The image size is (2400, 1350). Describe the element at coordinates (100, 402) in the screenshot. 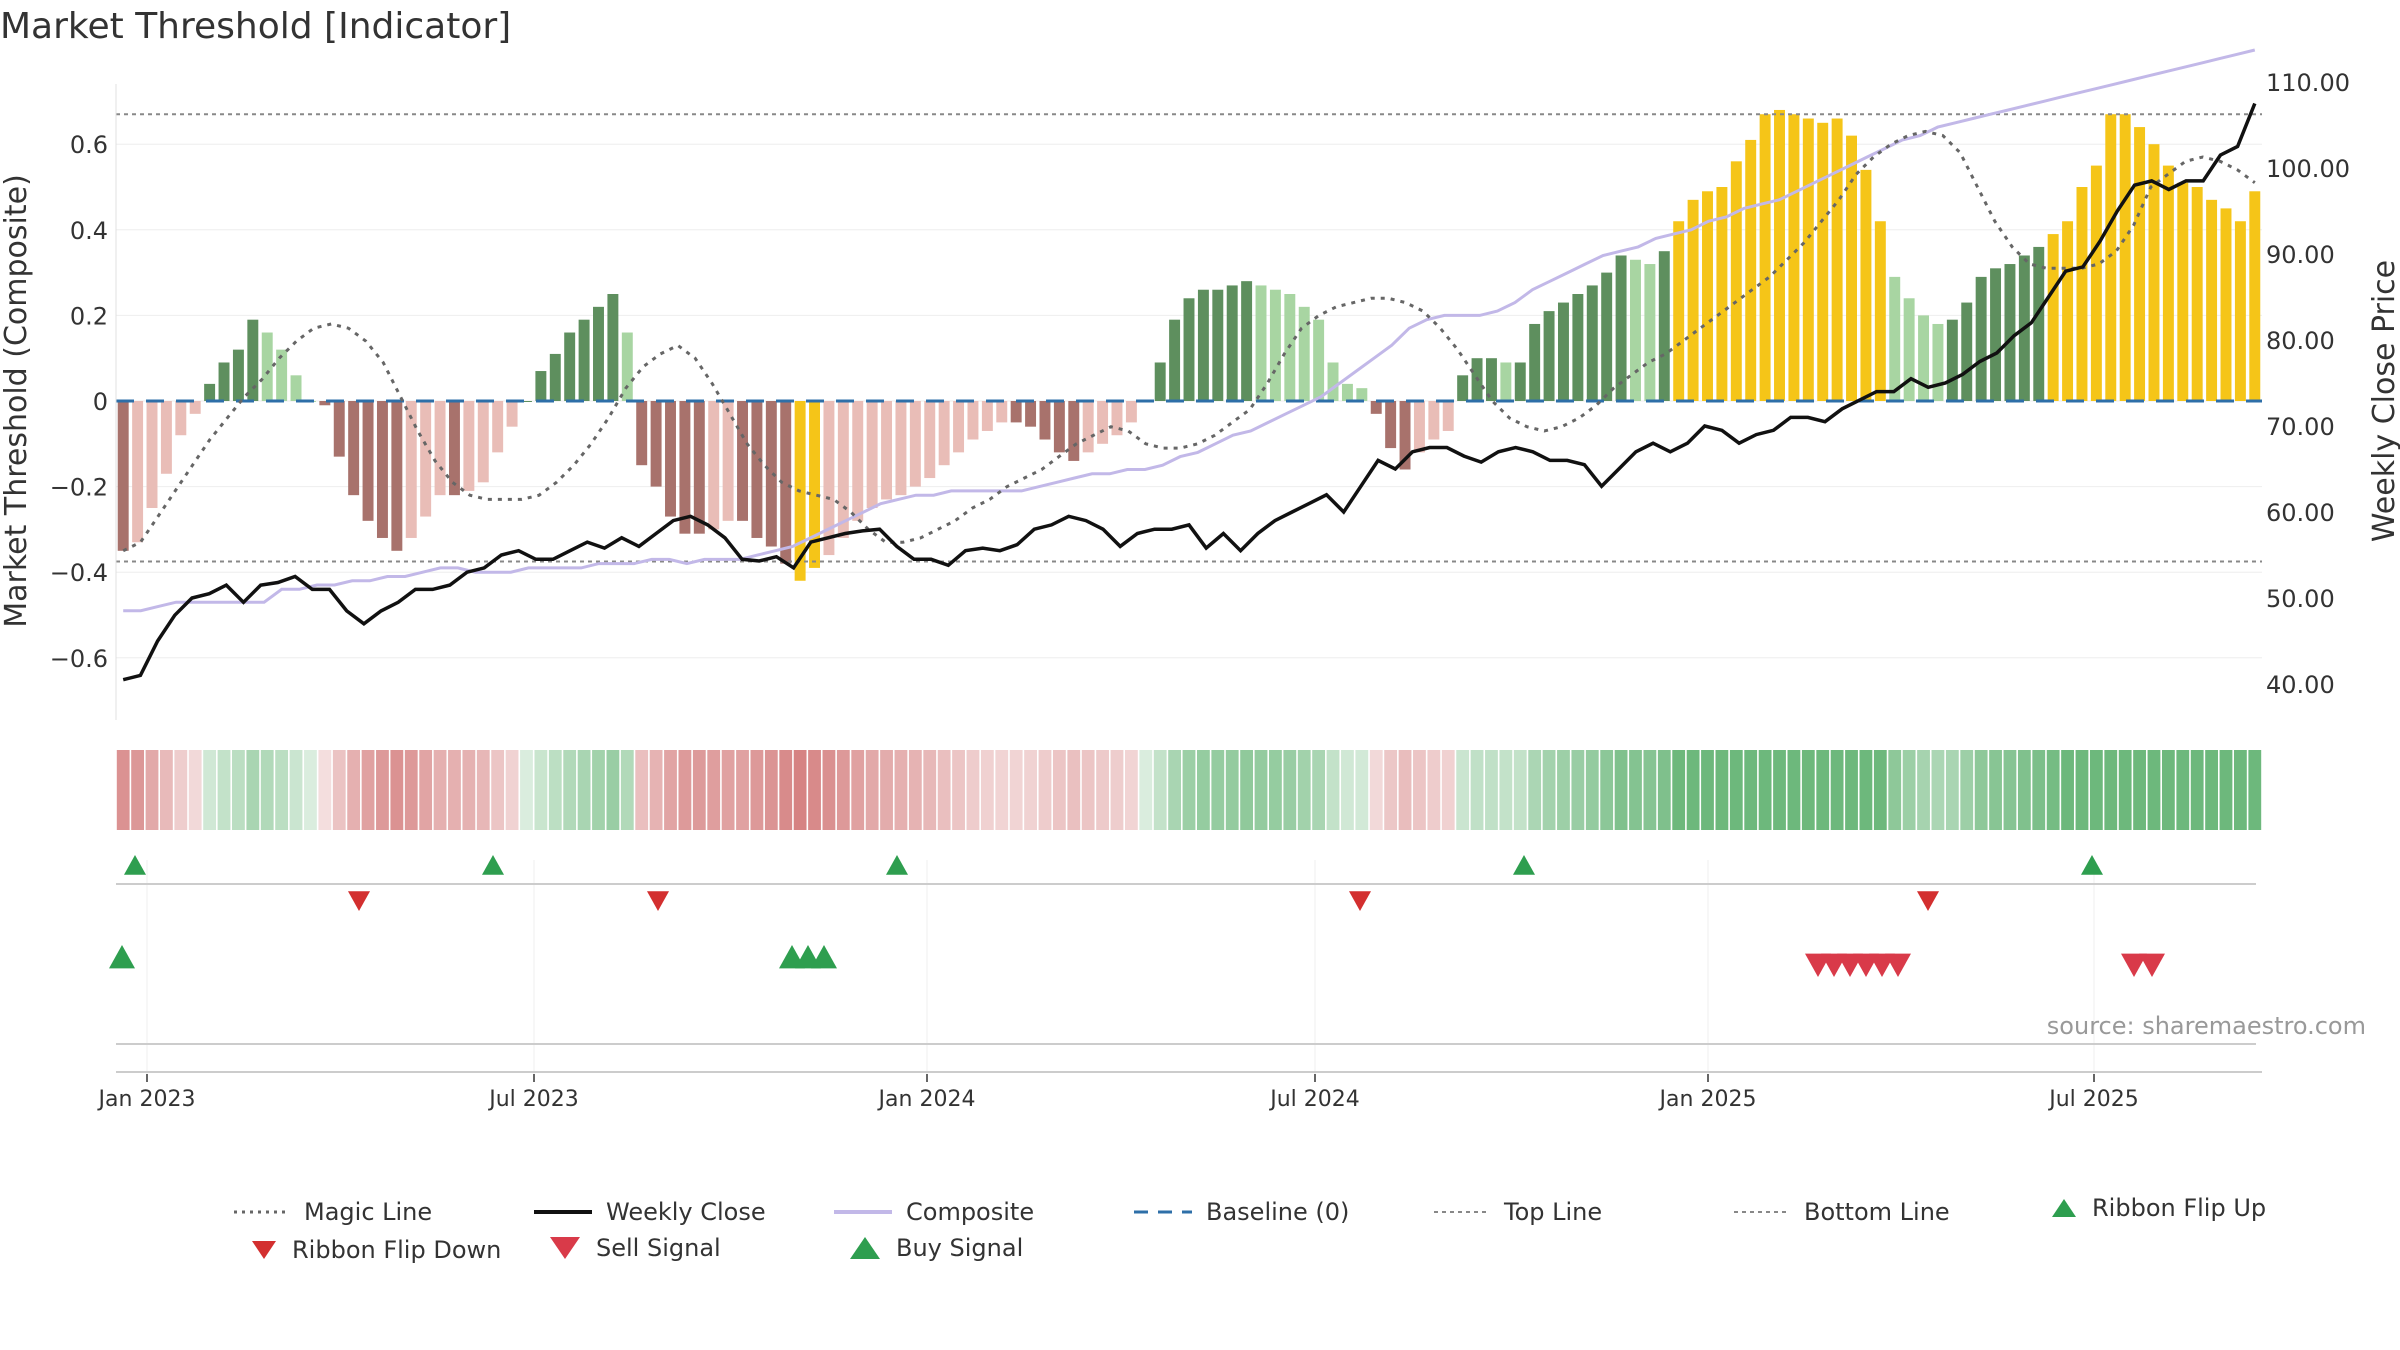

I see `left-tick-label: 0` at that location.